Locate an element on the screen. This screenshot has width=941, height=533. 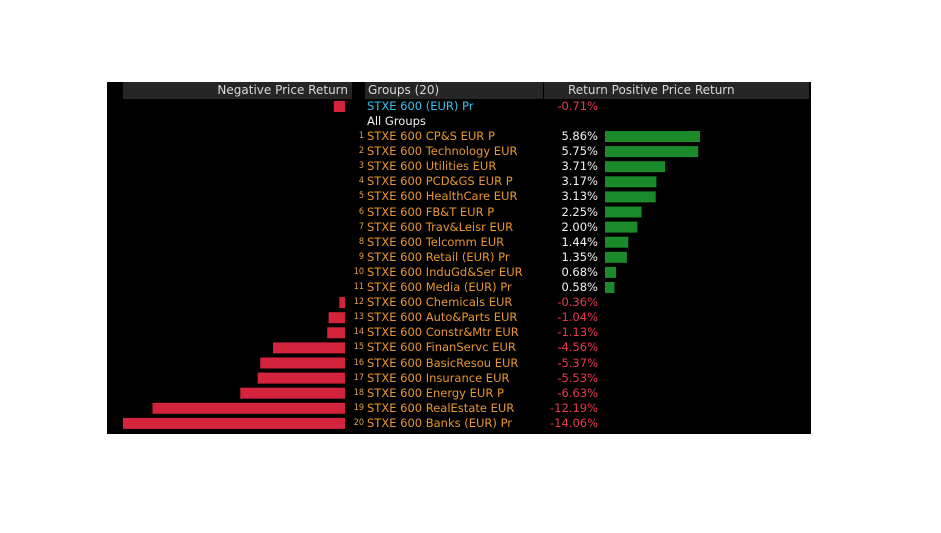
table-row: 9 STXE 600 Retail (EUR) Pr 1.35% is located at coordinates (459, 257).